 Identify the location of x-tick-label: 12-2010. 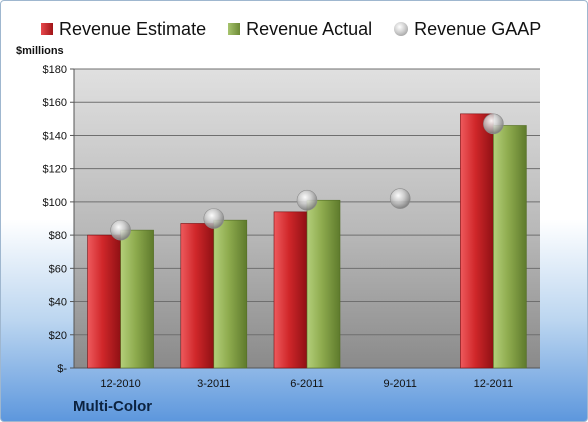
(120, 384).